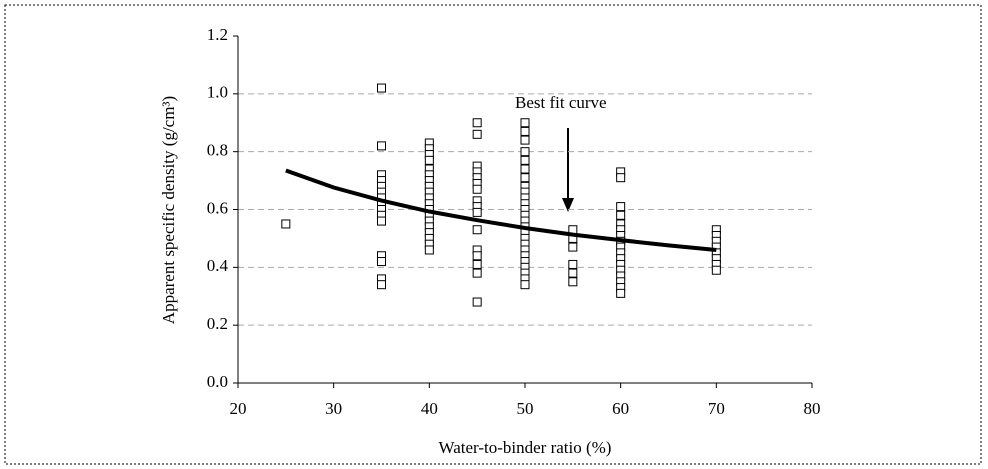 This screenshot has width=988, height=469. I want to click on y-tick-label: 1.0, so click(217, 92).